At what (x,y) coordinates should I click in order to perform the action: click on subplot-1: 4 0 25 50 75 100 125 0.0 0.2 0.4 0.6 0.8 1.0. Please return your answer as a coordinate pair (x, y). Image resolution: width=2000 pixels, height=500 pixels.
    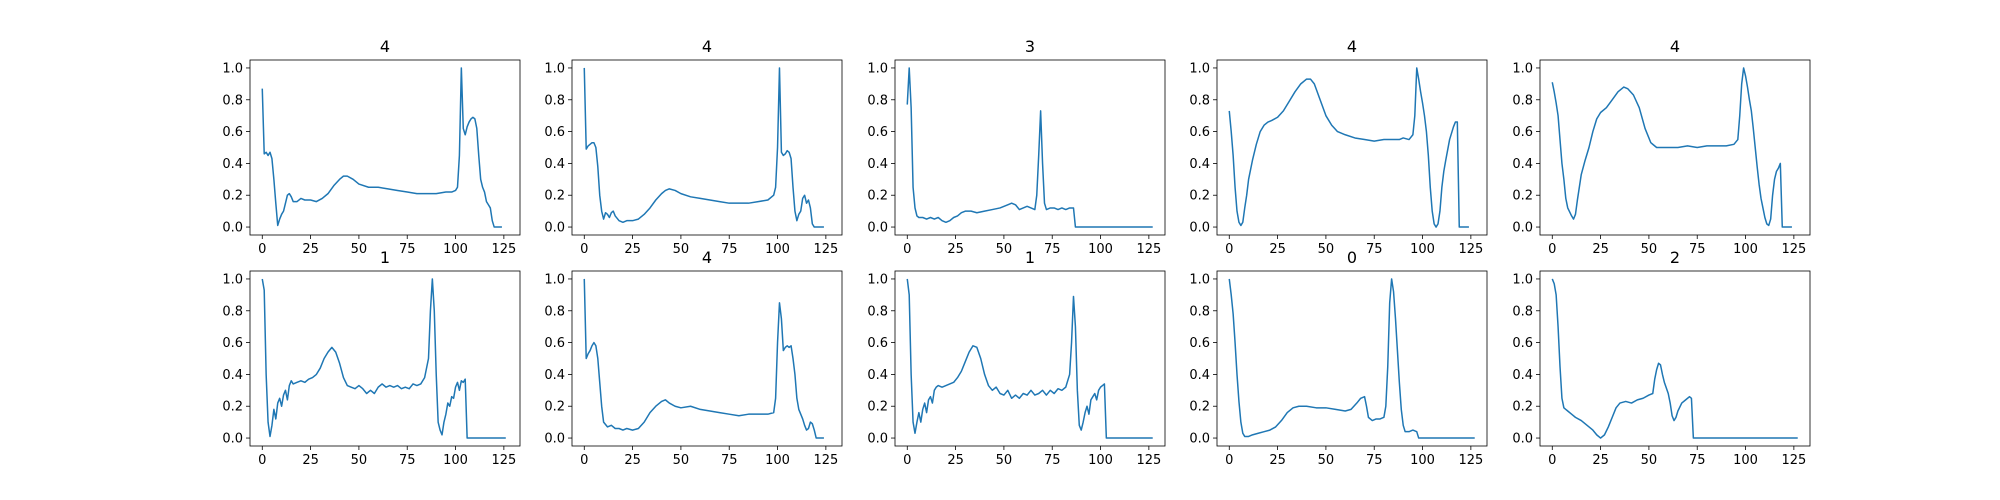
    Looking at the image, I should click on (371, 147).